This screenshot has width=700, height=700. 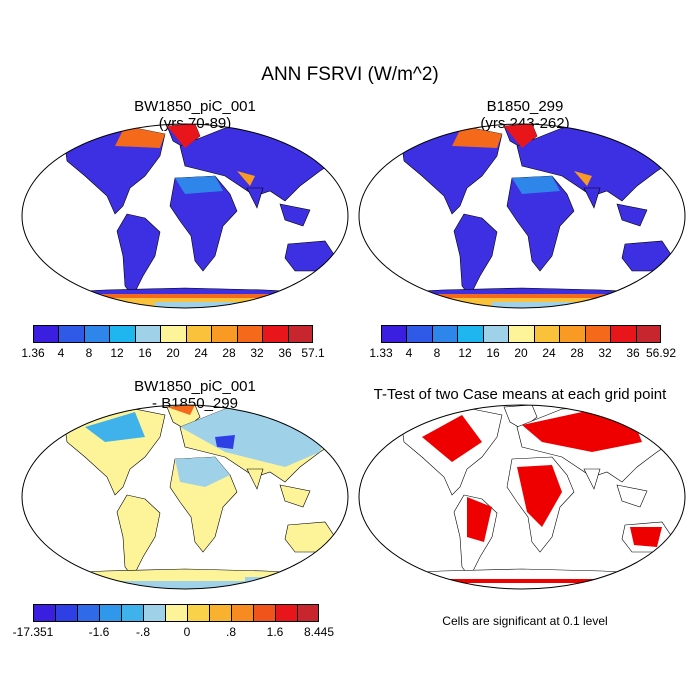 I want to click on panel2-colorbar-label: 1.33, so click(x=381, y=353).